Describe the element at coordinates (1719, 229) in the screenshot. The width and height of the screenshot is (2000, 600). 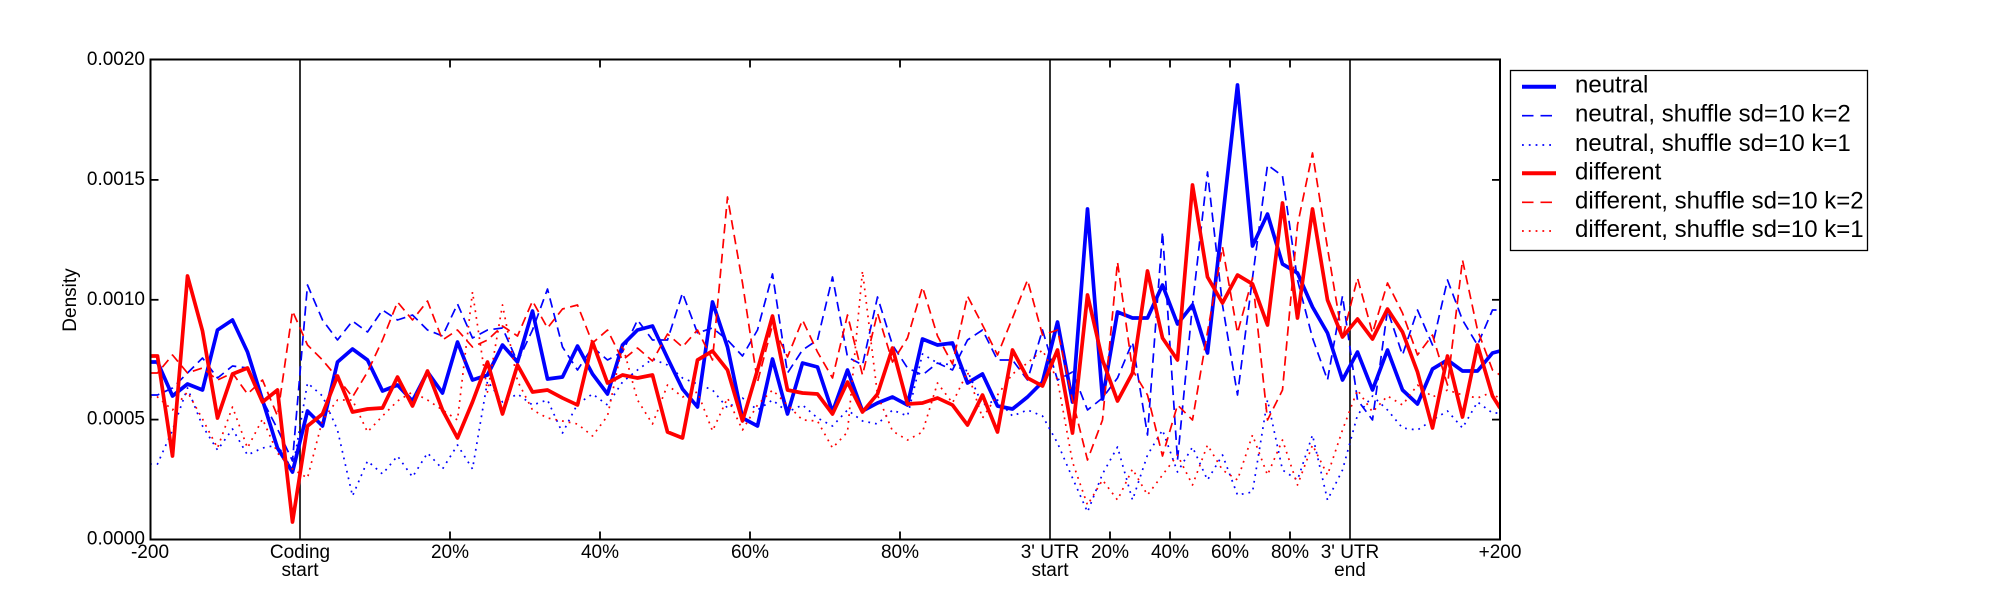
I see `svg-text: different, shuffle sd=10 k=1` at that location.